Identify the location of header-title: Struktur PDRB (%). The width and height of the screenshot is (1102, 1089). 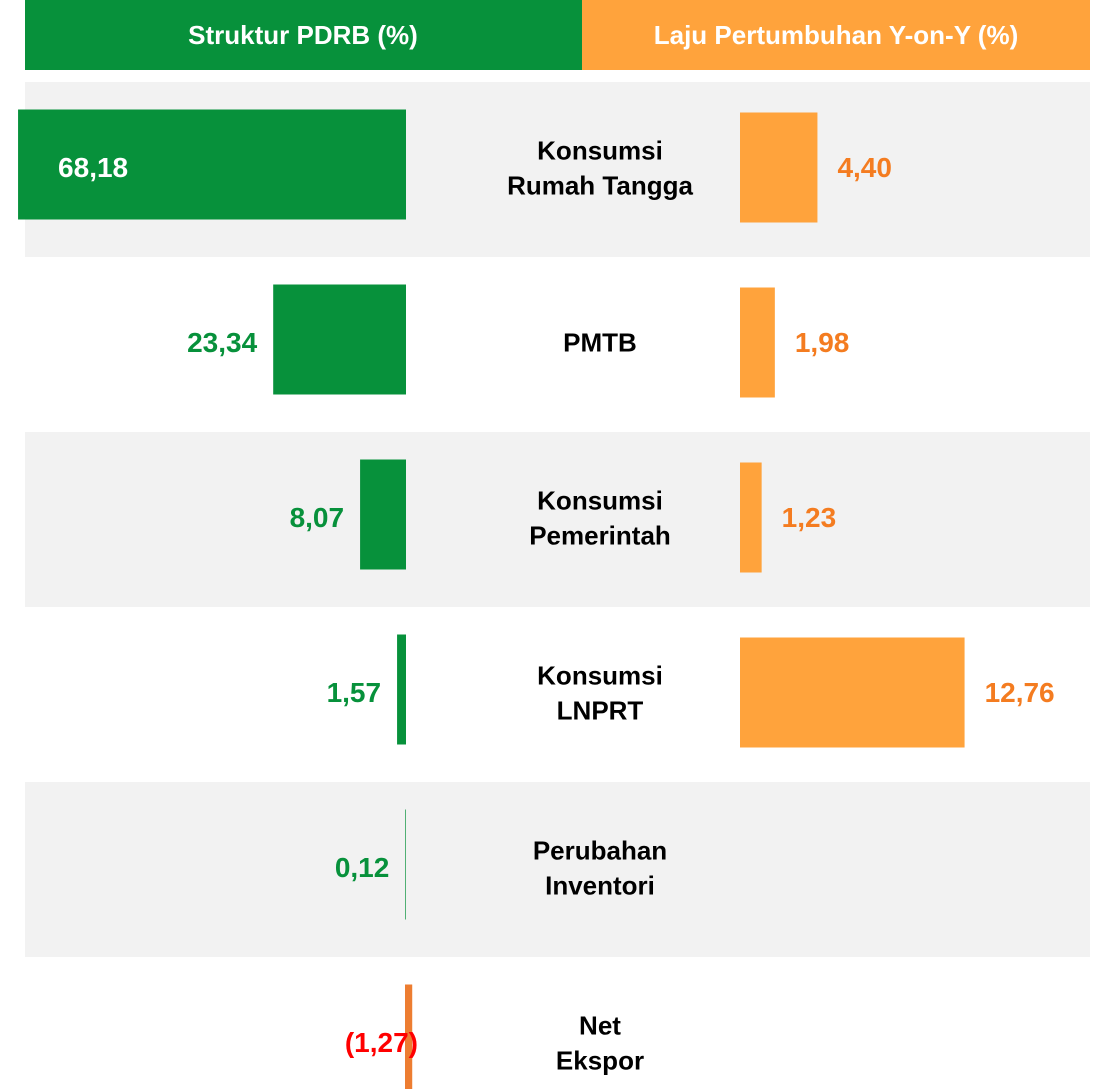
(303, 35).